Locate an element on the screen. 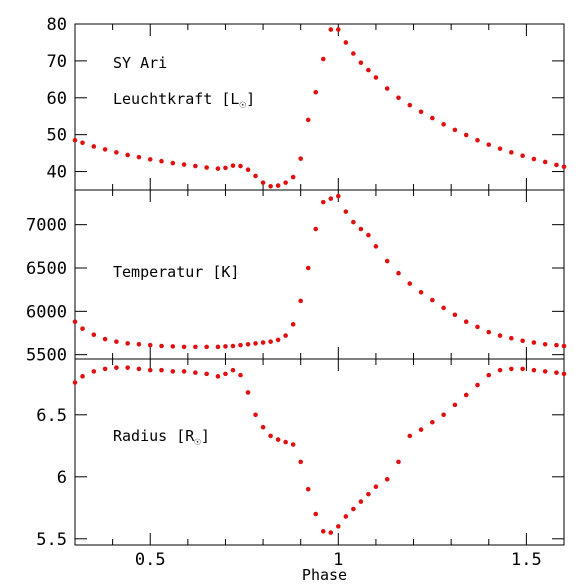  xtick-label: 0.5 is located at coordinates (150, 560).